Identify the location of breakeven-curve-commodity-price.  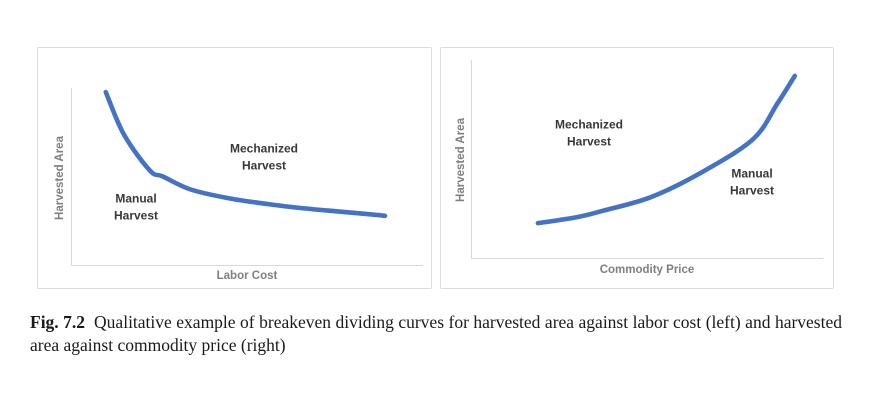
(666, 149).